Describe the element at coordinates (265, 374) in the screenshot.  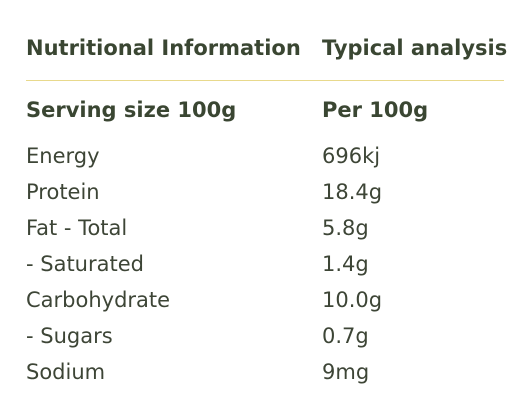
I see `table-row: Sodium 9mg` at that location.